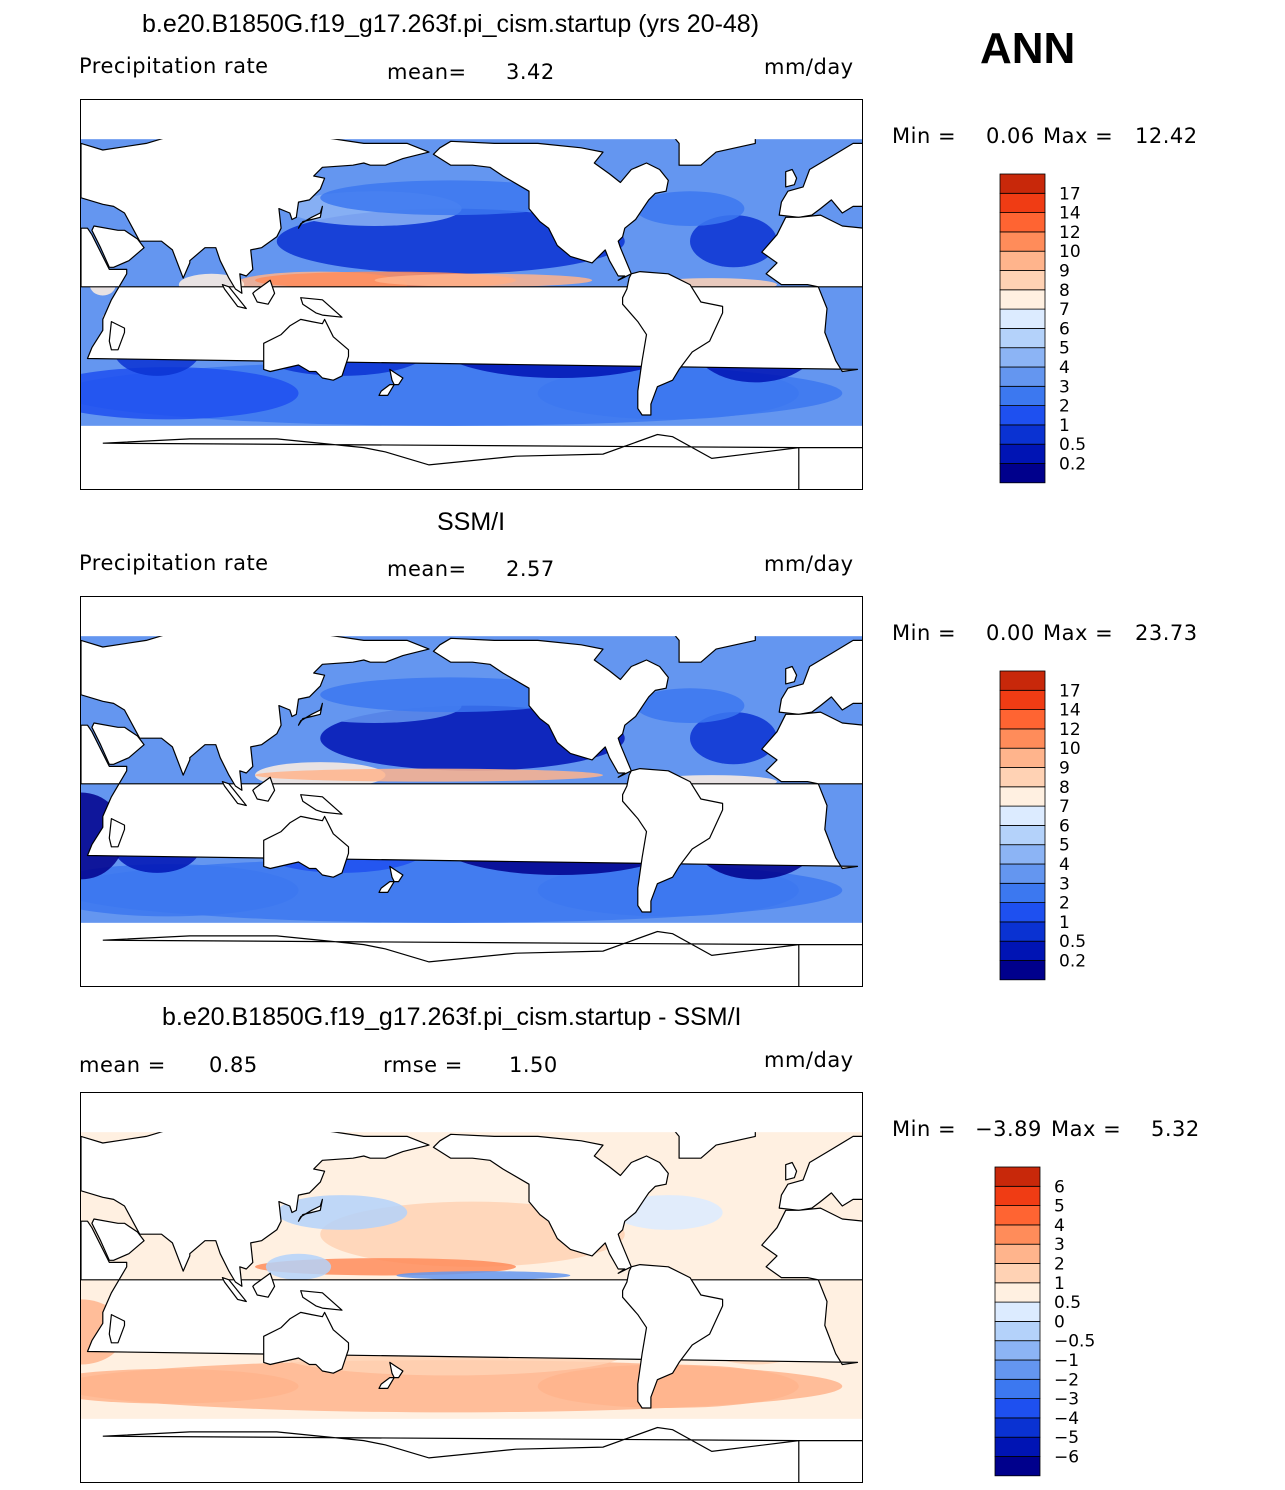 This screenshot has height=1490, width=1285. Describe the element at coordinates (1078, 633) in the screenshot. I see `panel-2-max-label: Max =` at that location.